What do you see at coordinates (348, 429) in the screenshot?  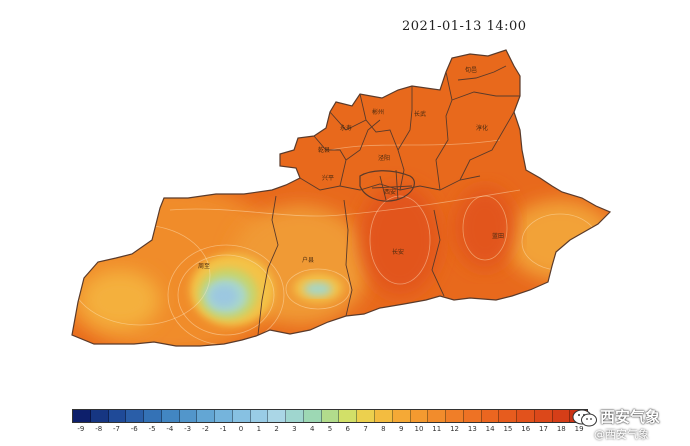 I see `color-scale-tick: 6` at bounding box center [348, 429].